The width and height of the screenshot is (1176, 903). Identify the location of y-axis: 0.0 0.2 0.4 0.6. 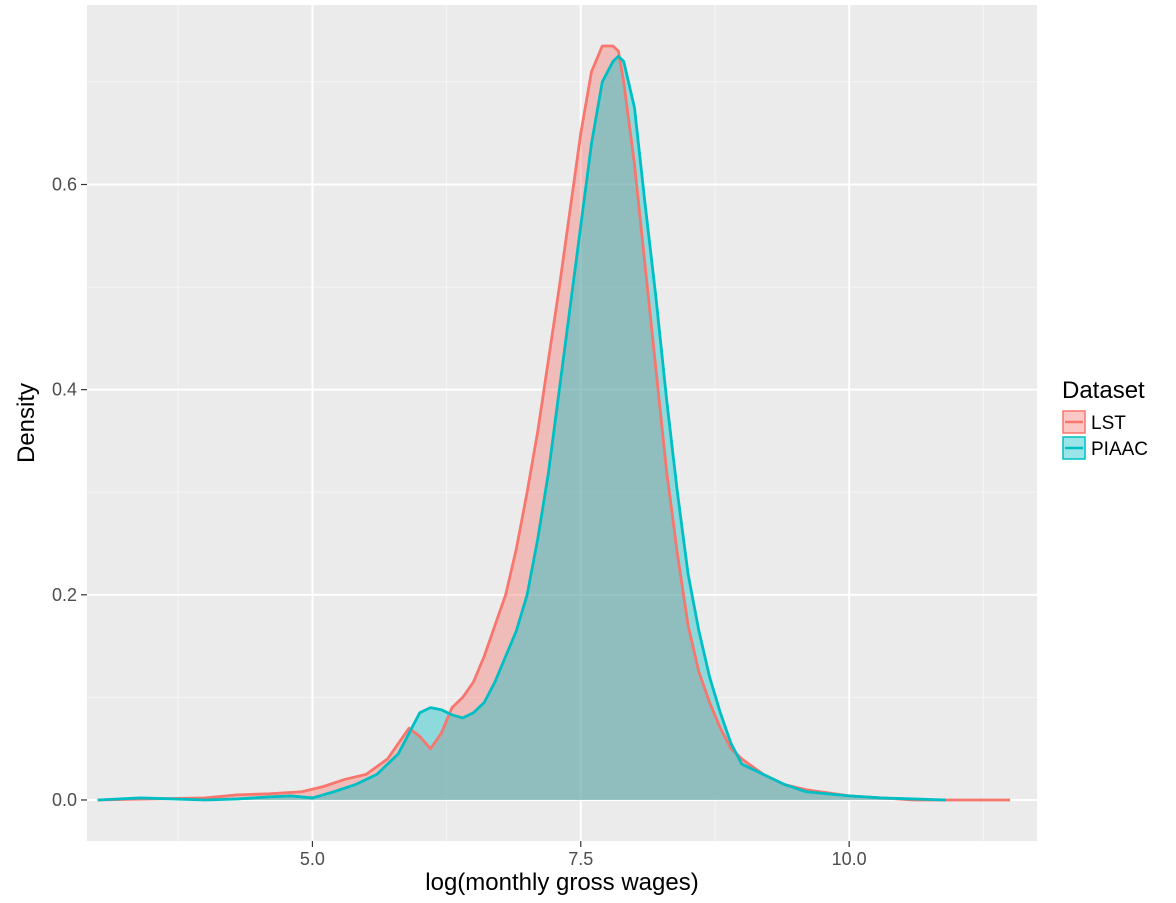
(69, 492).